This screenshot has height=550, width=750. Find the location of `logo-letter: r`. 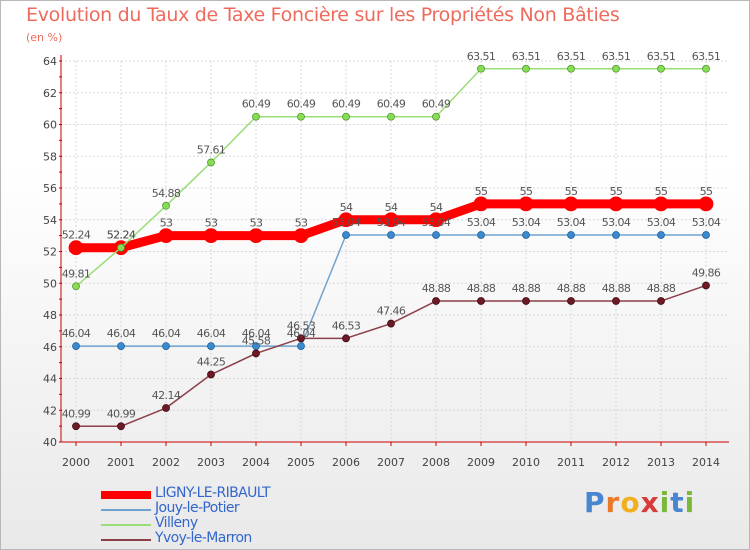

logo-letter: r is located at coordinates (613, 502).